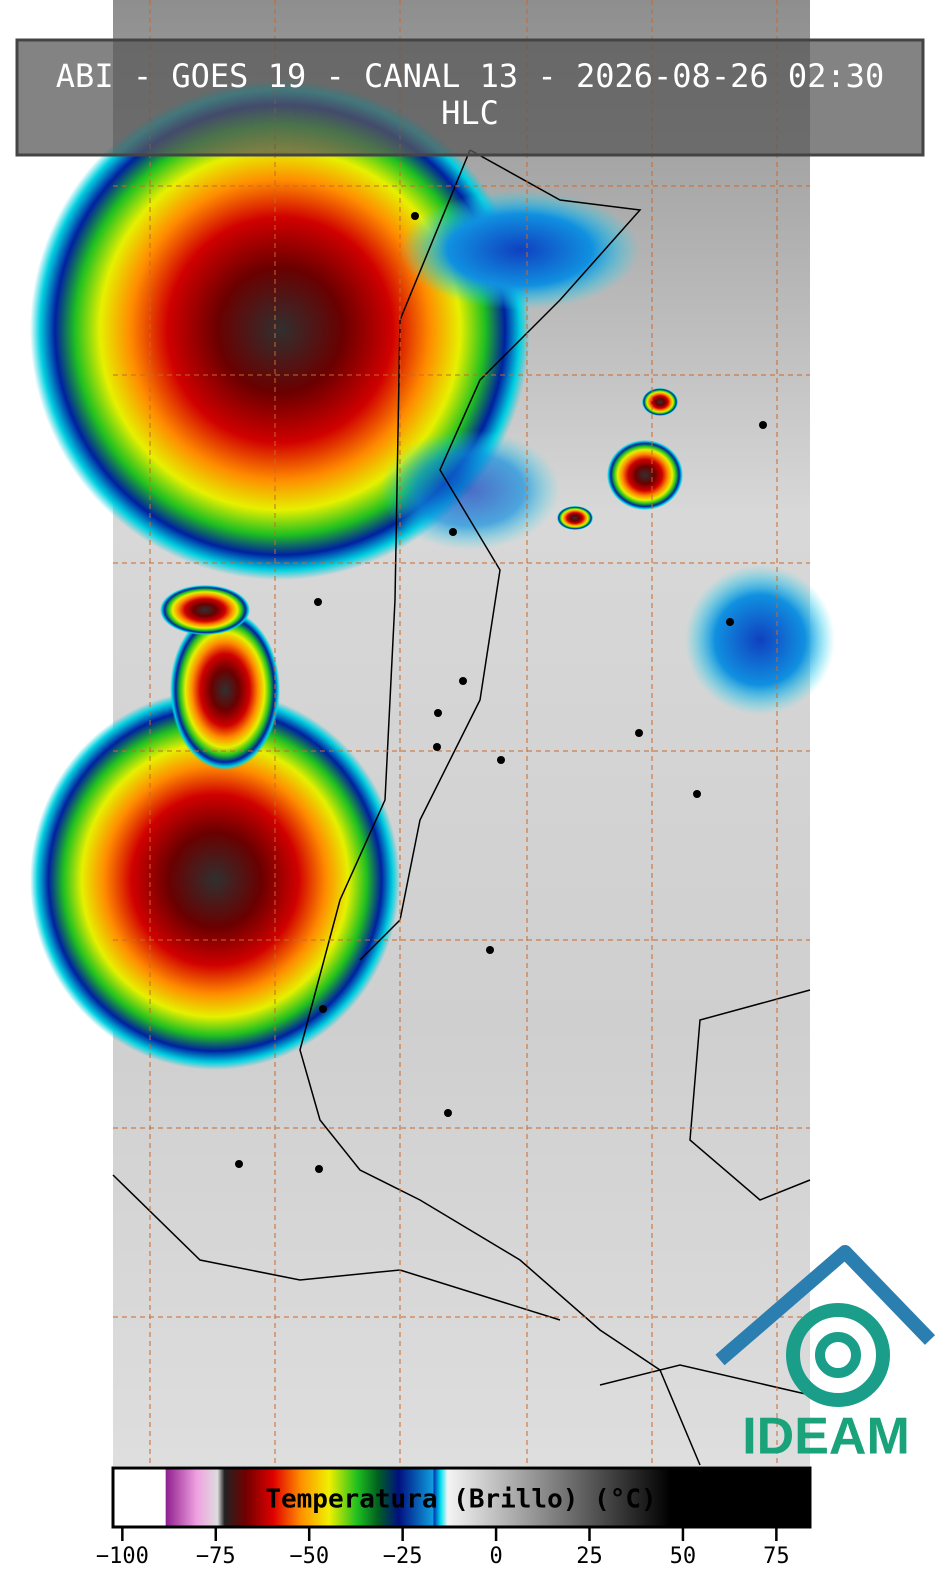 The image size is (945, 1577). I want to click on title-box, so click(470, 97).